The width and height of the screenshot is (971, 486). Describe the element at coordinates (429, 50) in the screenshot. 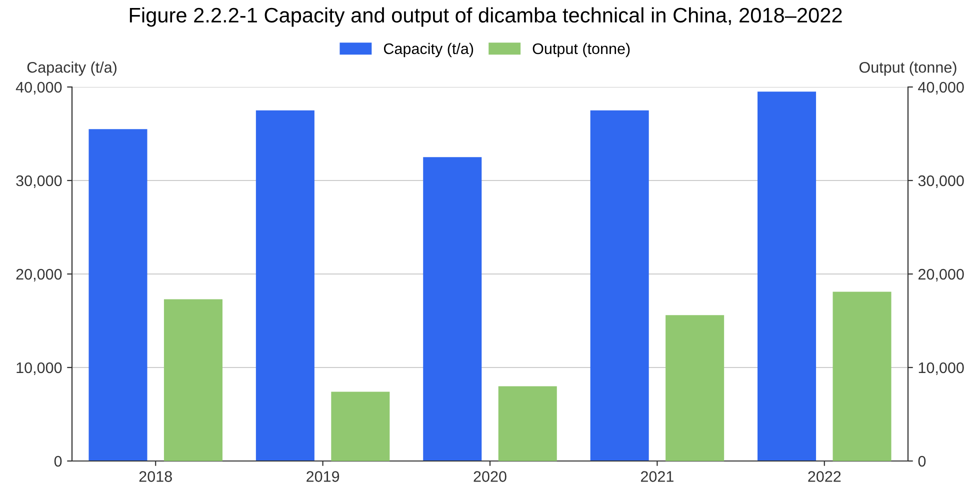

I see `legend-label: Capacity (t/a)` at that location.